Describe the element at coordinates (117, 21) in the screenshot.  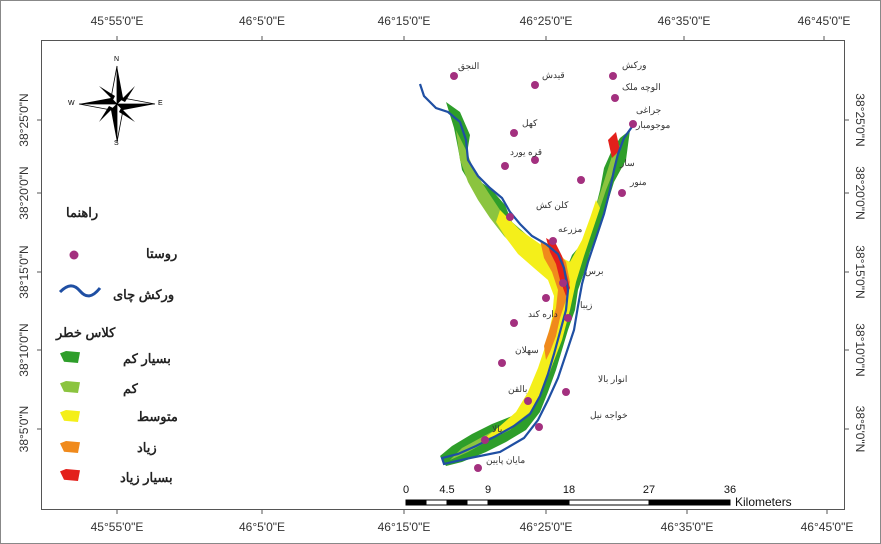
I see `top-lon-label: 45°55'0"E` at that location.